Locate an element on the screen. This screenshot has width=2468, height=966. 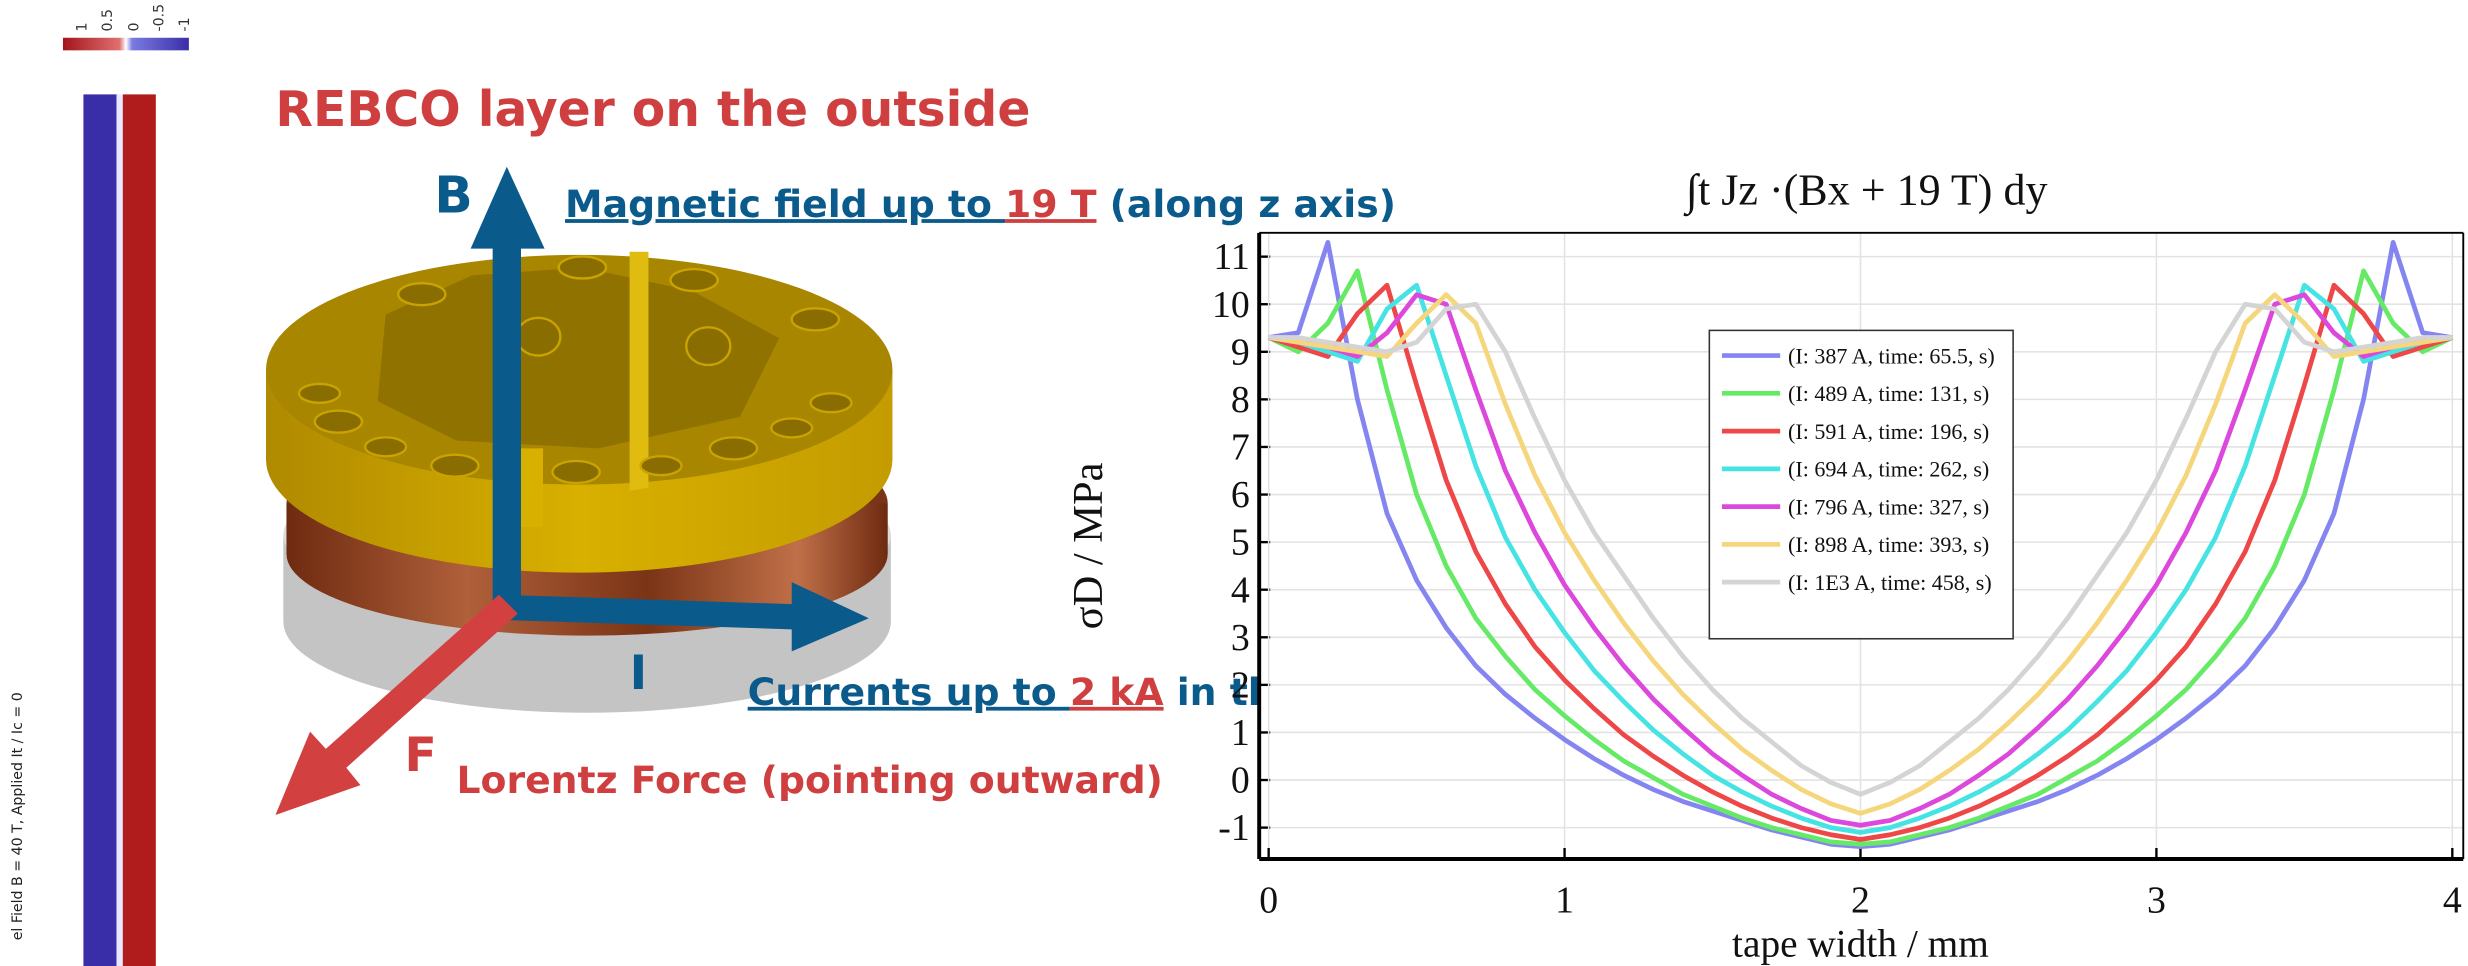
force-text: Lorentz Force (pointing outward) is located at coordinates (809, 780).